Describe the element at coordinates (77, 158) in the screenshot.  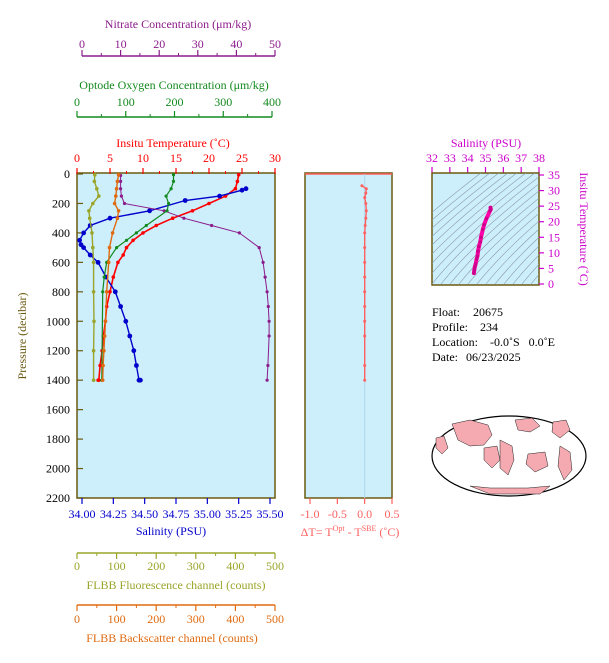
I see `temperature-tick-label: 0` at that location.